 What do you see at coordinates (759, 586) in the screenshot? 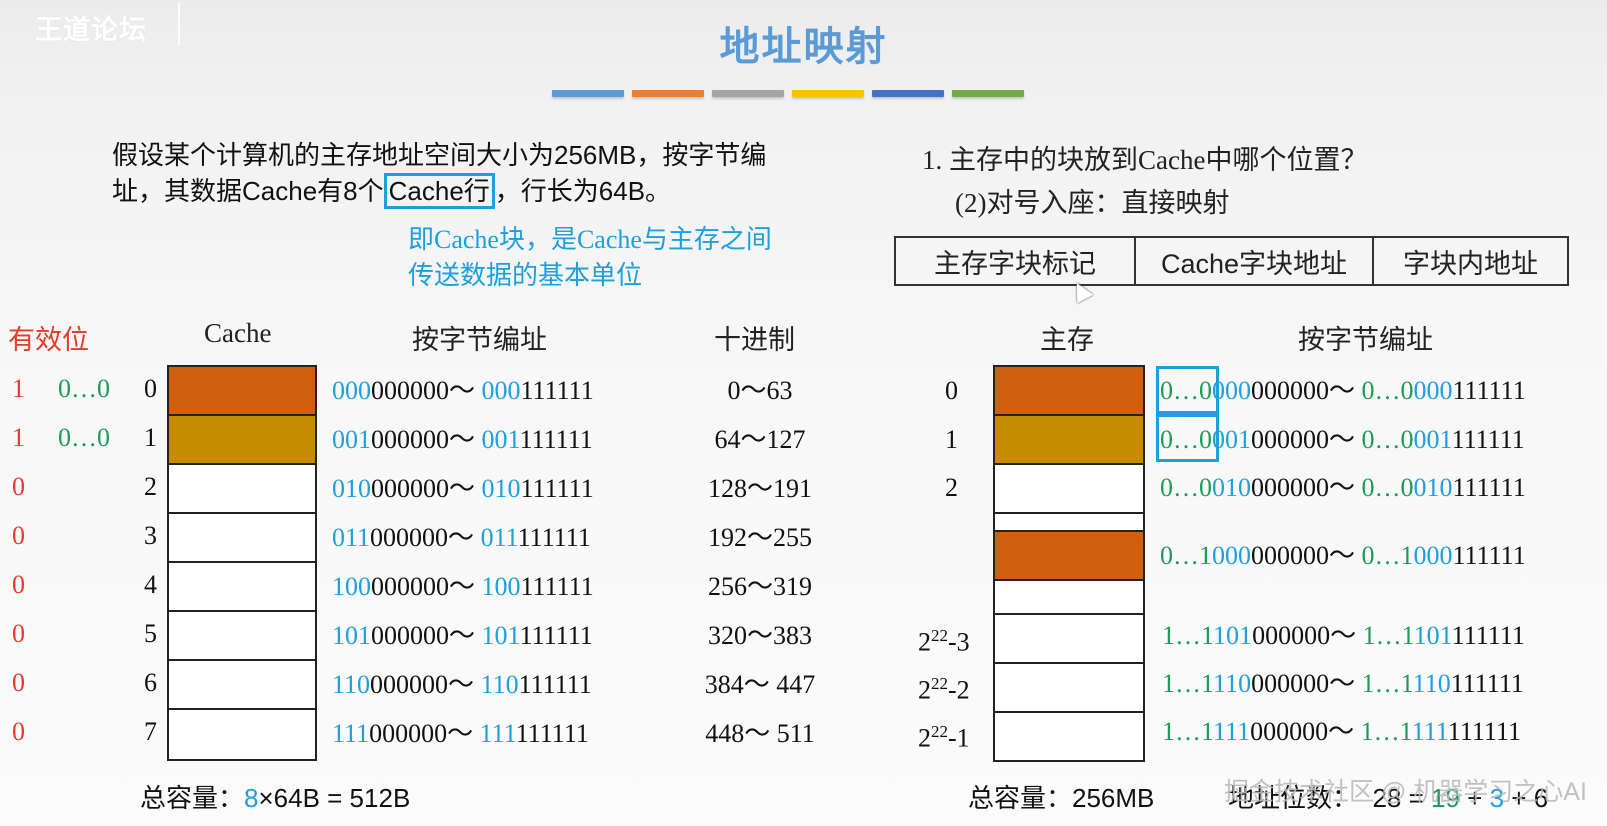
I see `decimal-range: 256～319` at bounding box center [759, 586].